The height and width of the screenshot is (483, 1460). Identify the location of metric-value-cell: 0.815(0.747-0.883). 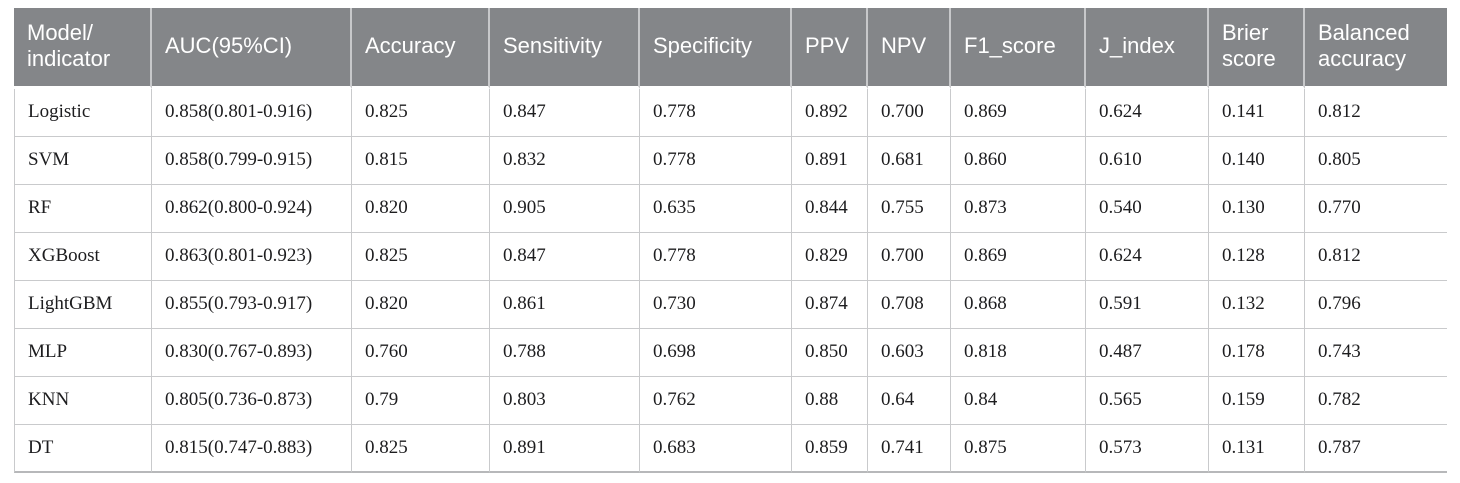
(252, 449).